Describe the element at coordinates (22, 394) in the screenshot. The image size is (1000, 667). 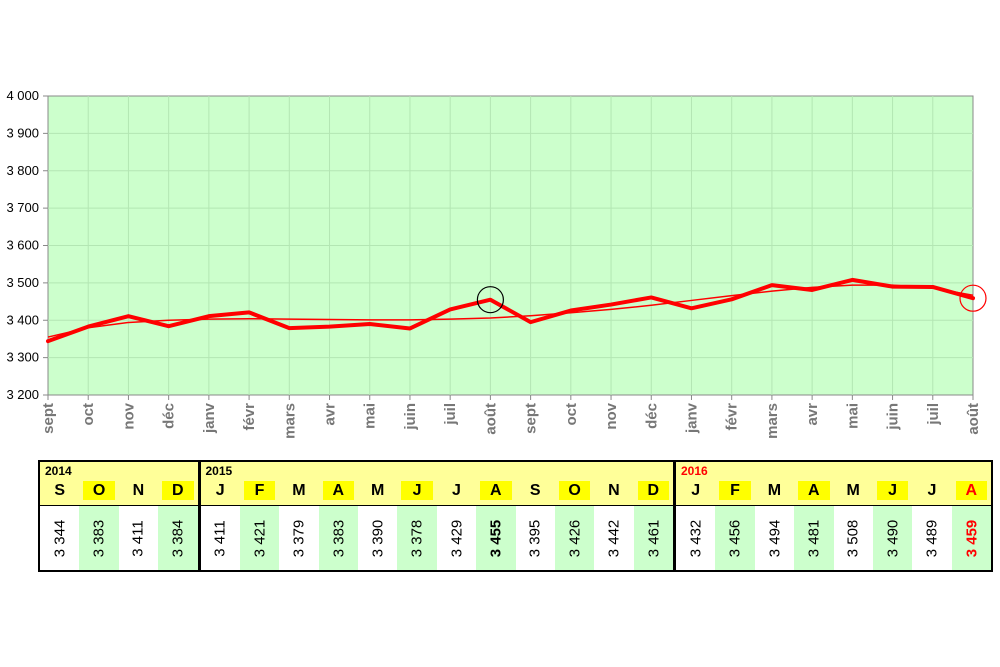
I see `y-tick-label: 3 200` at that location.